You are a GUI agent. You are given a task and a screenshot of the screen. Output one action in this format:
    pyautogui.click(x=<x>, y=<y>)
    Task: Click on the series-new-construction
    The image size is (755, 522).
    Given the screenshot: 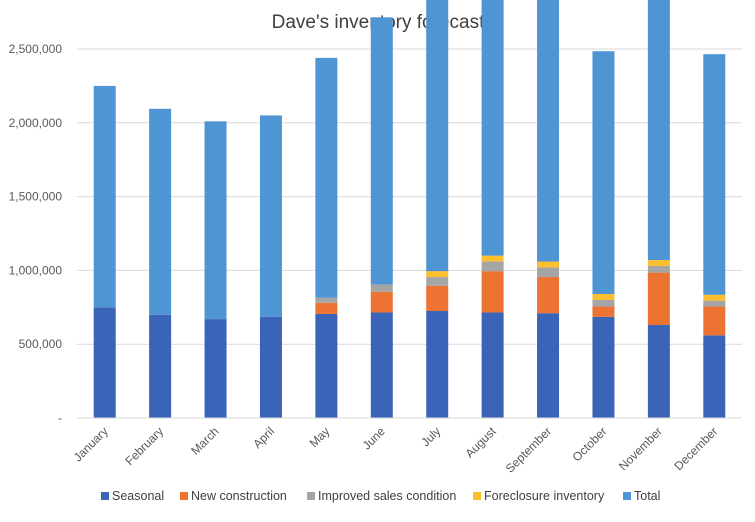 What is the action you would take?
    pyautogui.click(x=520, y=303)
    